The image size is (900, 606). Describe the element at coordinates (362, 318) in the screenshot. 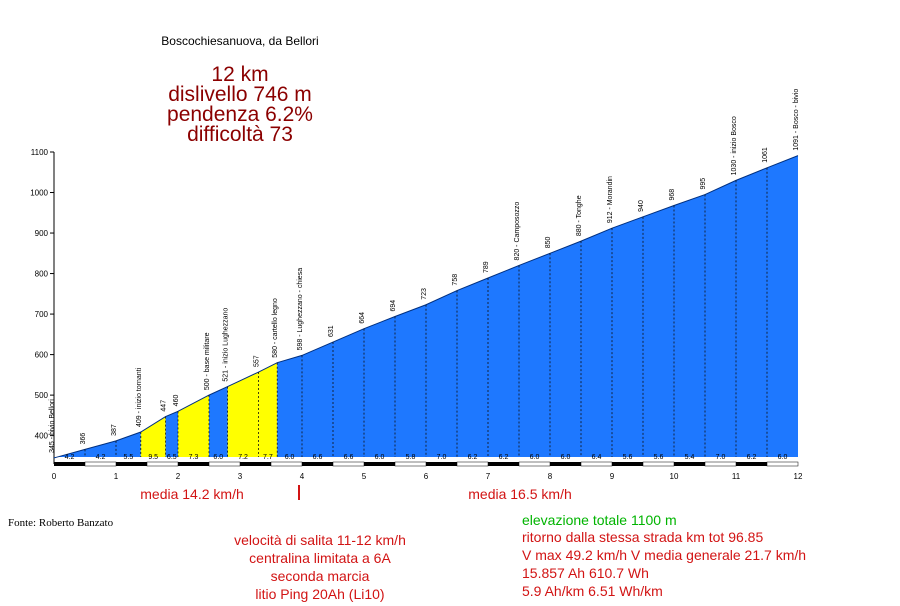

I see `point-label: 664` at that location.